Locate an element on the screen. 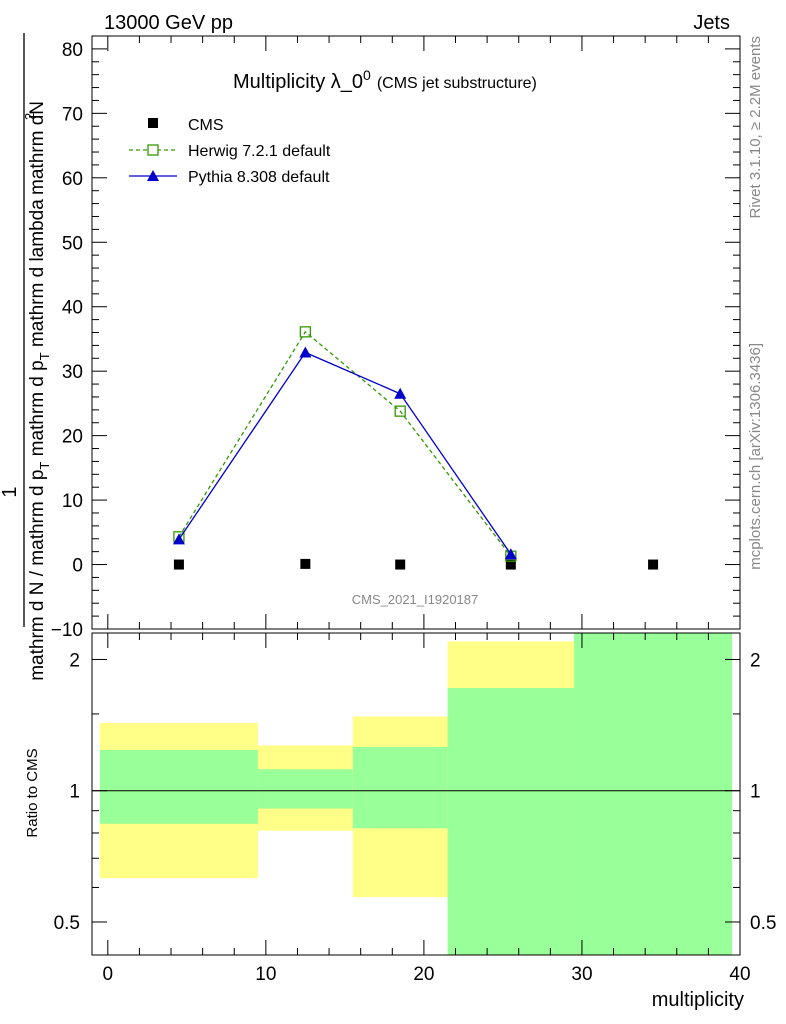 The image size is (786, 1024). ratio-ytick-label-right: 1 is located at coordinates (755, 792).